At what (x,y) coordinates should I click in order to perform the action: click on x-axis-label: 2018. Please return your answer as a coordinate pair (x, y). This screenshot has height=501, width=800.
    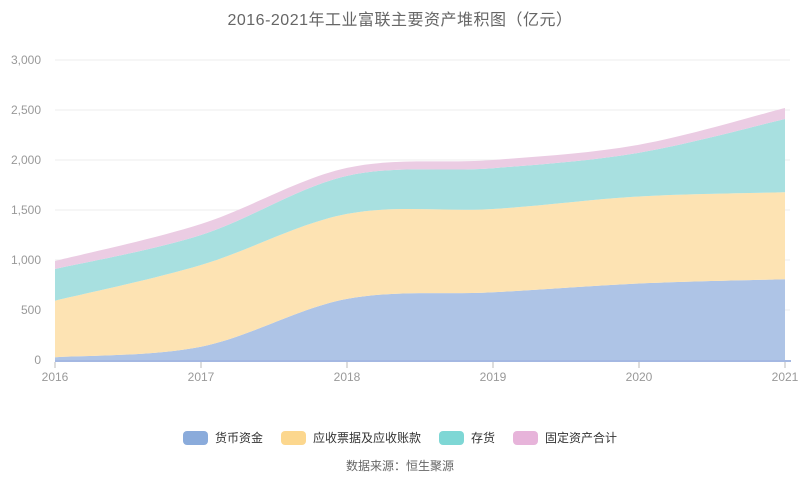
    Looking at the image, I should click on (347, 377).